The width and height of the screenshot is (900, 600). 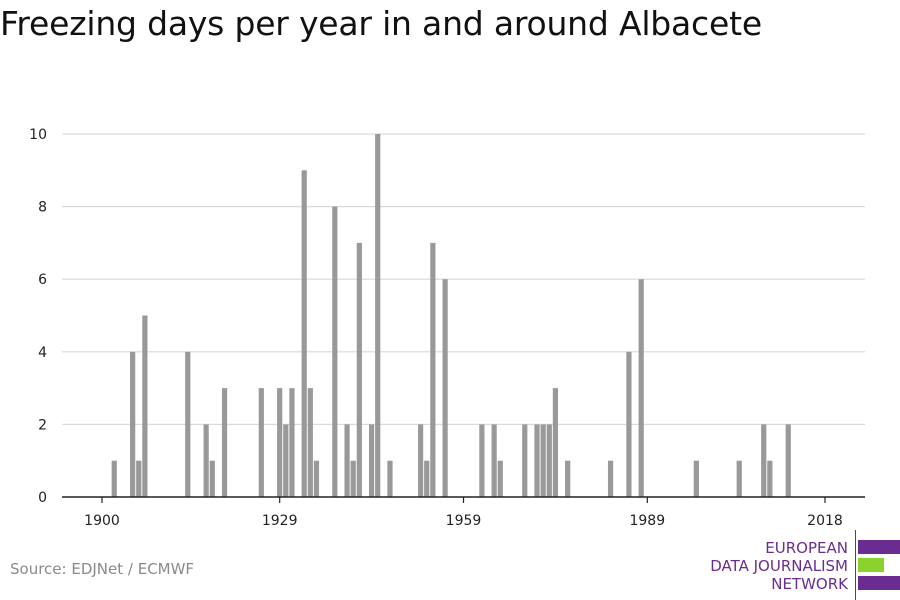 I want to click on y-tick-label: 0, so click(x=42, y=498).